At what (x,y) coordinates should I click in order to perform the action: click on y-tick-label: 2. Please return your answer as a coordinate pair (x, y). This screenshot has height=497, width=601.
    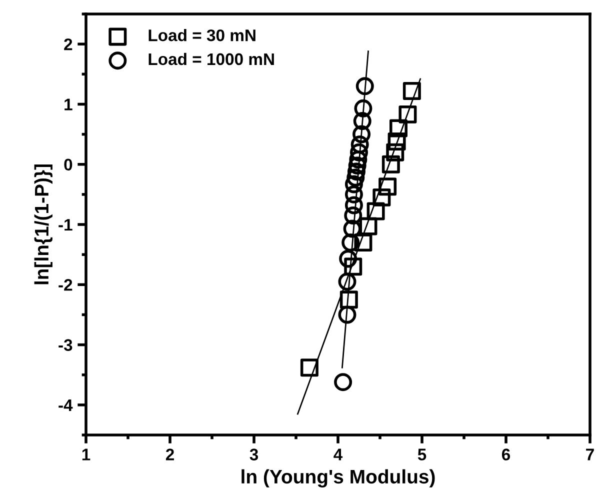
    Looking at the image, I should click on (68, 44).